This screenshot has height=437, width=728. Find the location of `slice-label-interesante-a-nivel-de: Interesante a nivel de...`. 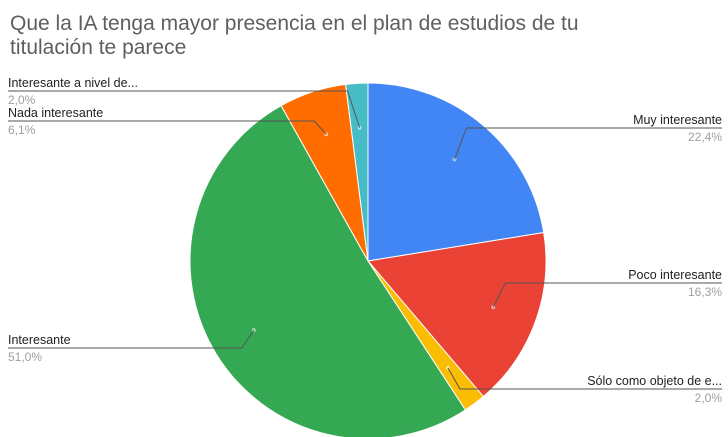

slice-label-interesante-a-nivel-de: Interesante a nivel de... is located at coordinates (73, 83).